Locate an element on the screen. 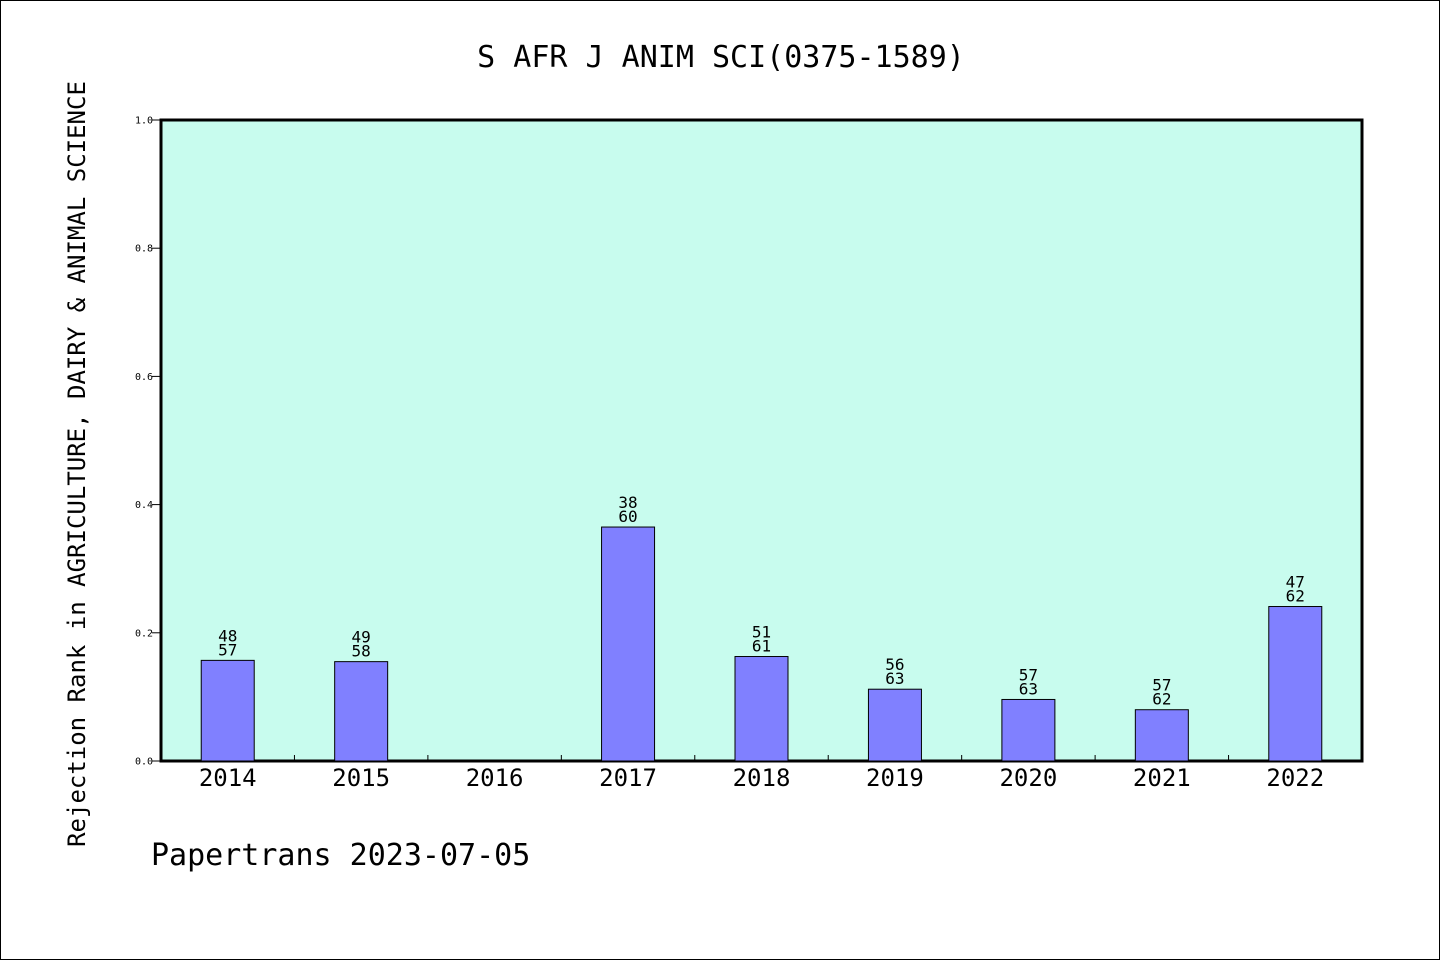 The image size is (1440, 961). x-tick-label: 2017 is located at coordinates (628, 778).